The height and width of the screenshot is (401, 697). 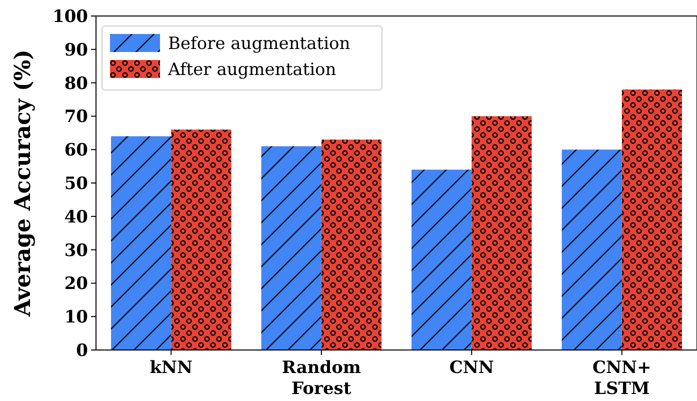 I want to click on y-tick-label: 70, so click(x=76, y=117).